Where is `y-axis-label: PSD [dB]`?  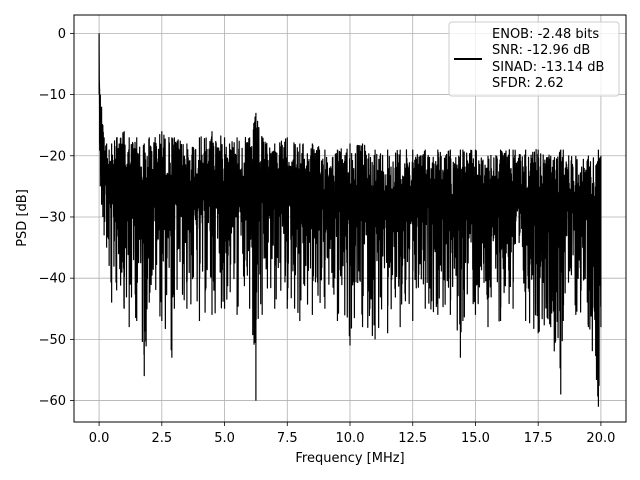
y-axis-label: PSD [dB] is located at coordinates (22, 218).